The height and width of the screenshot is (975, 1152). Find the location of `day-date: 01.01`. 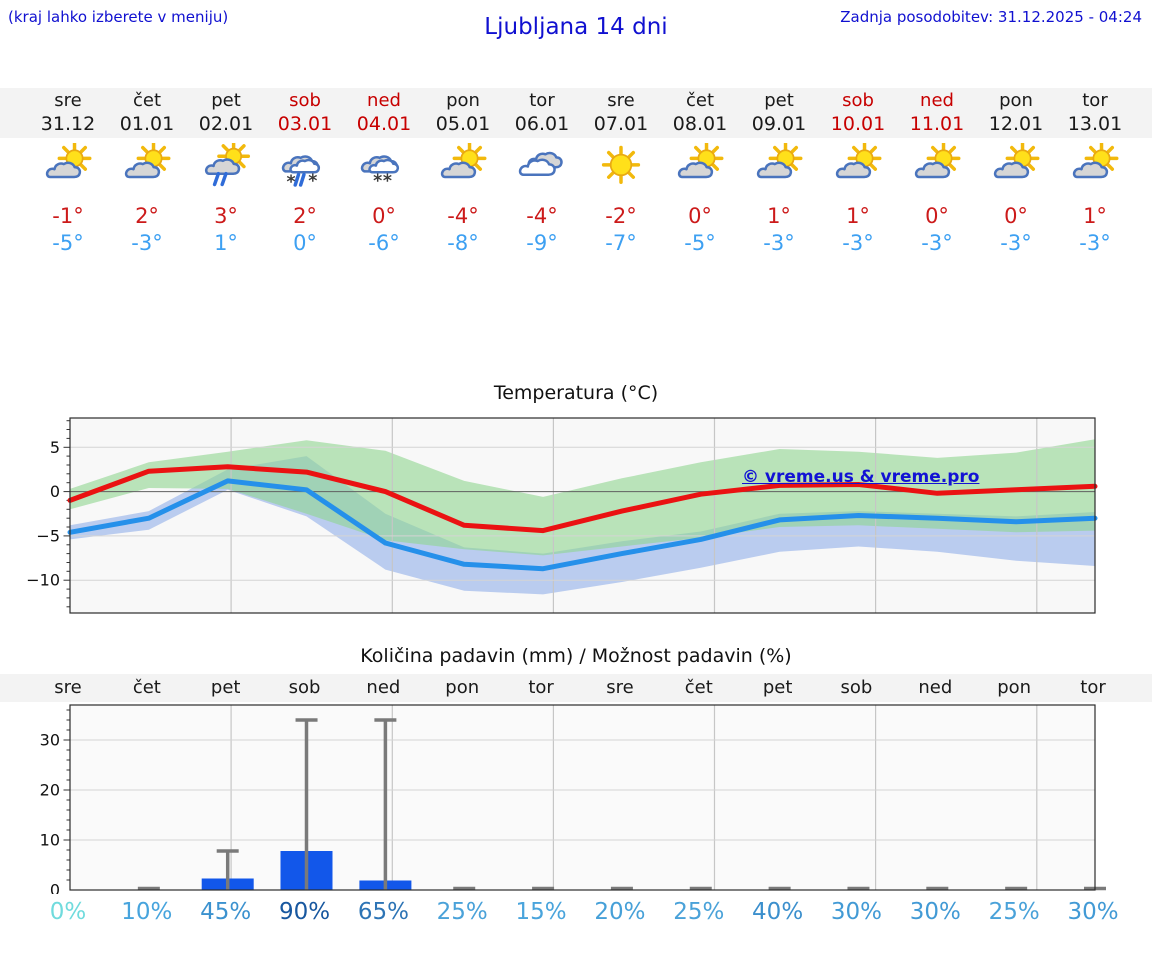

day-date: 01.01 is located at coordinates (147, 124).